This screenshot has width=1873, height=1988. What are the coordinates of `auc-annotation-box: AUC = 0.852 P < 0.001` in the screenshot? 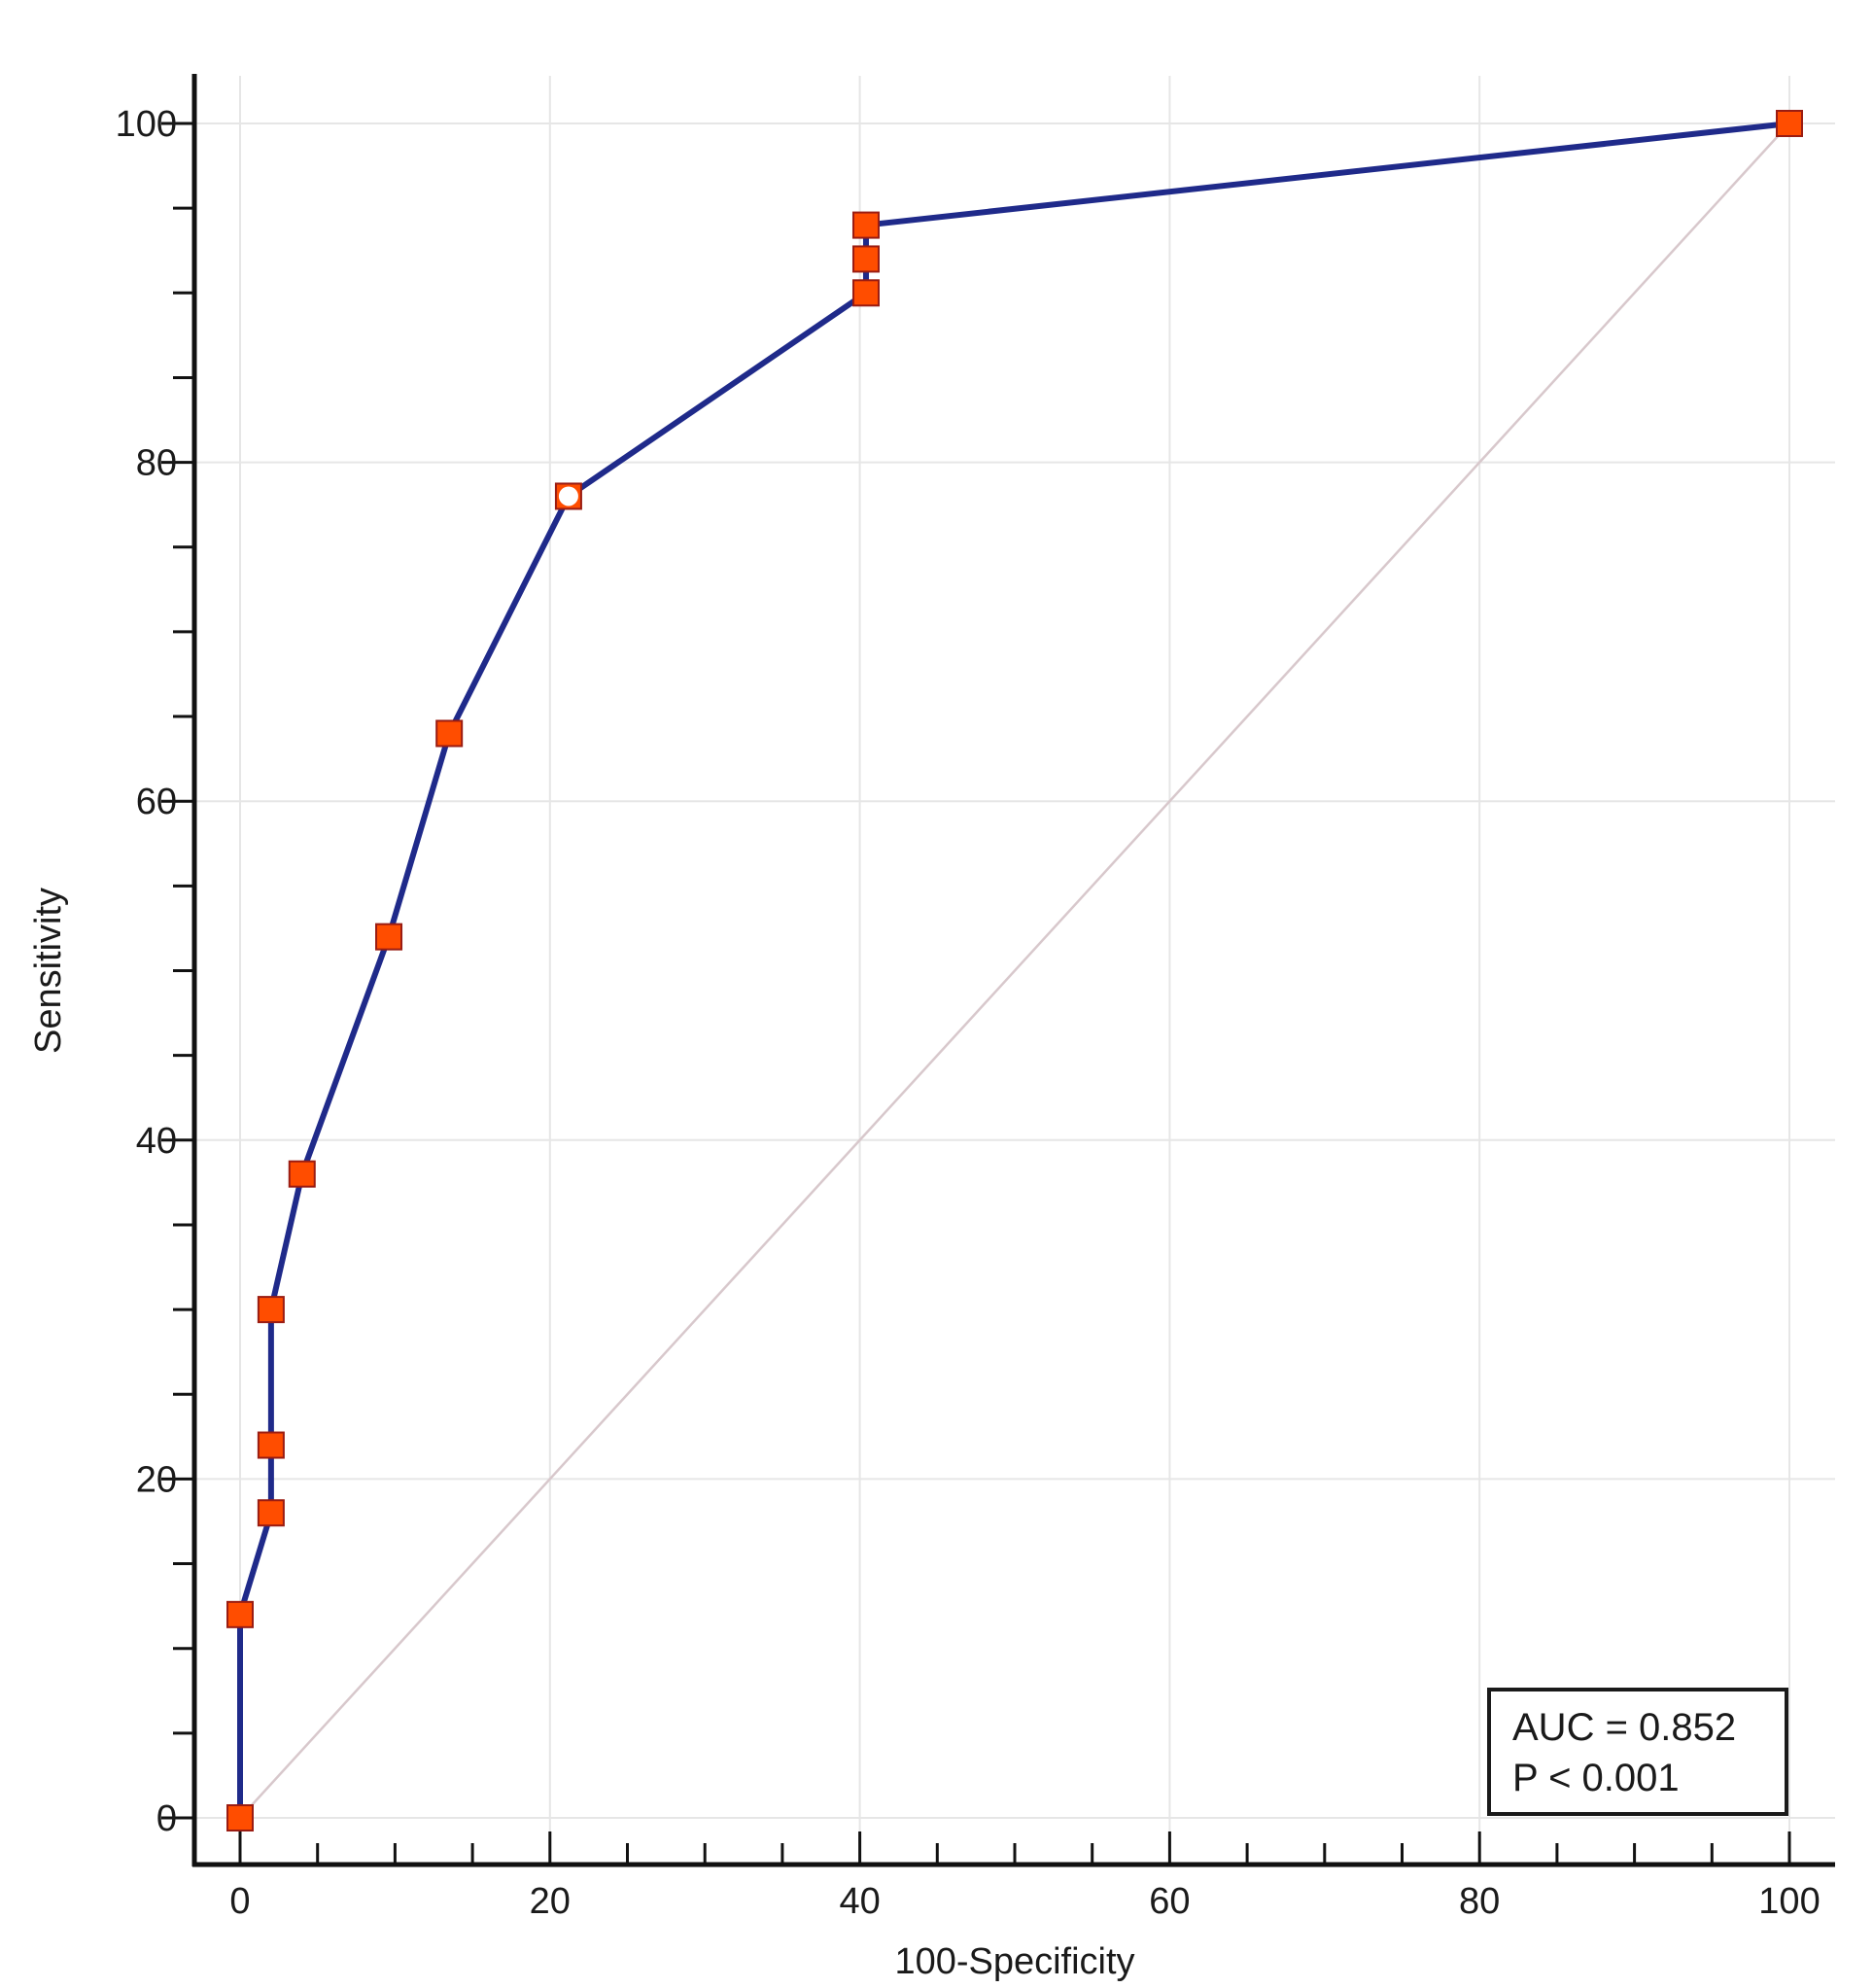 It's located at (1637, 1752).